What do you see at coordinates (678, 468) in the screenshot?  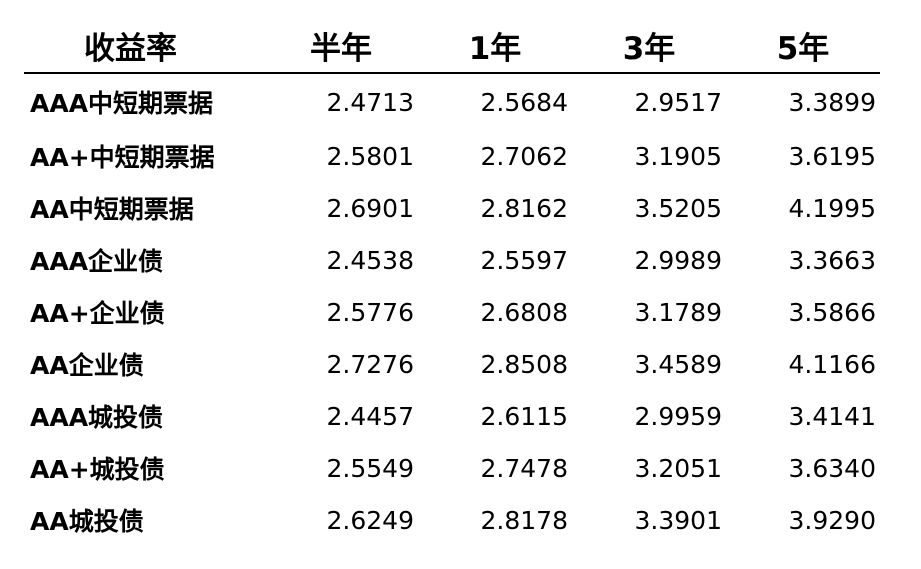 I see `cell-3-year: 3.2051` at bounding box center [678, 468].